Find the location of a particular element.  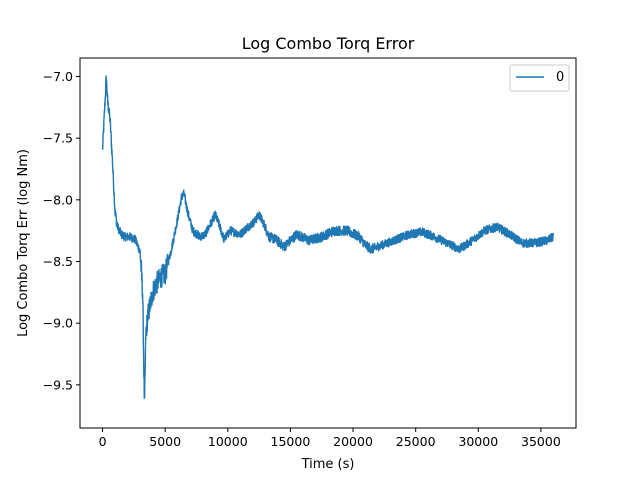

legend: 0 is located at coordinates (539, 78).